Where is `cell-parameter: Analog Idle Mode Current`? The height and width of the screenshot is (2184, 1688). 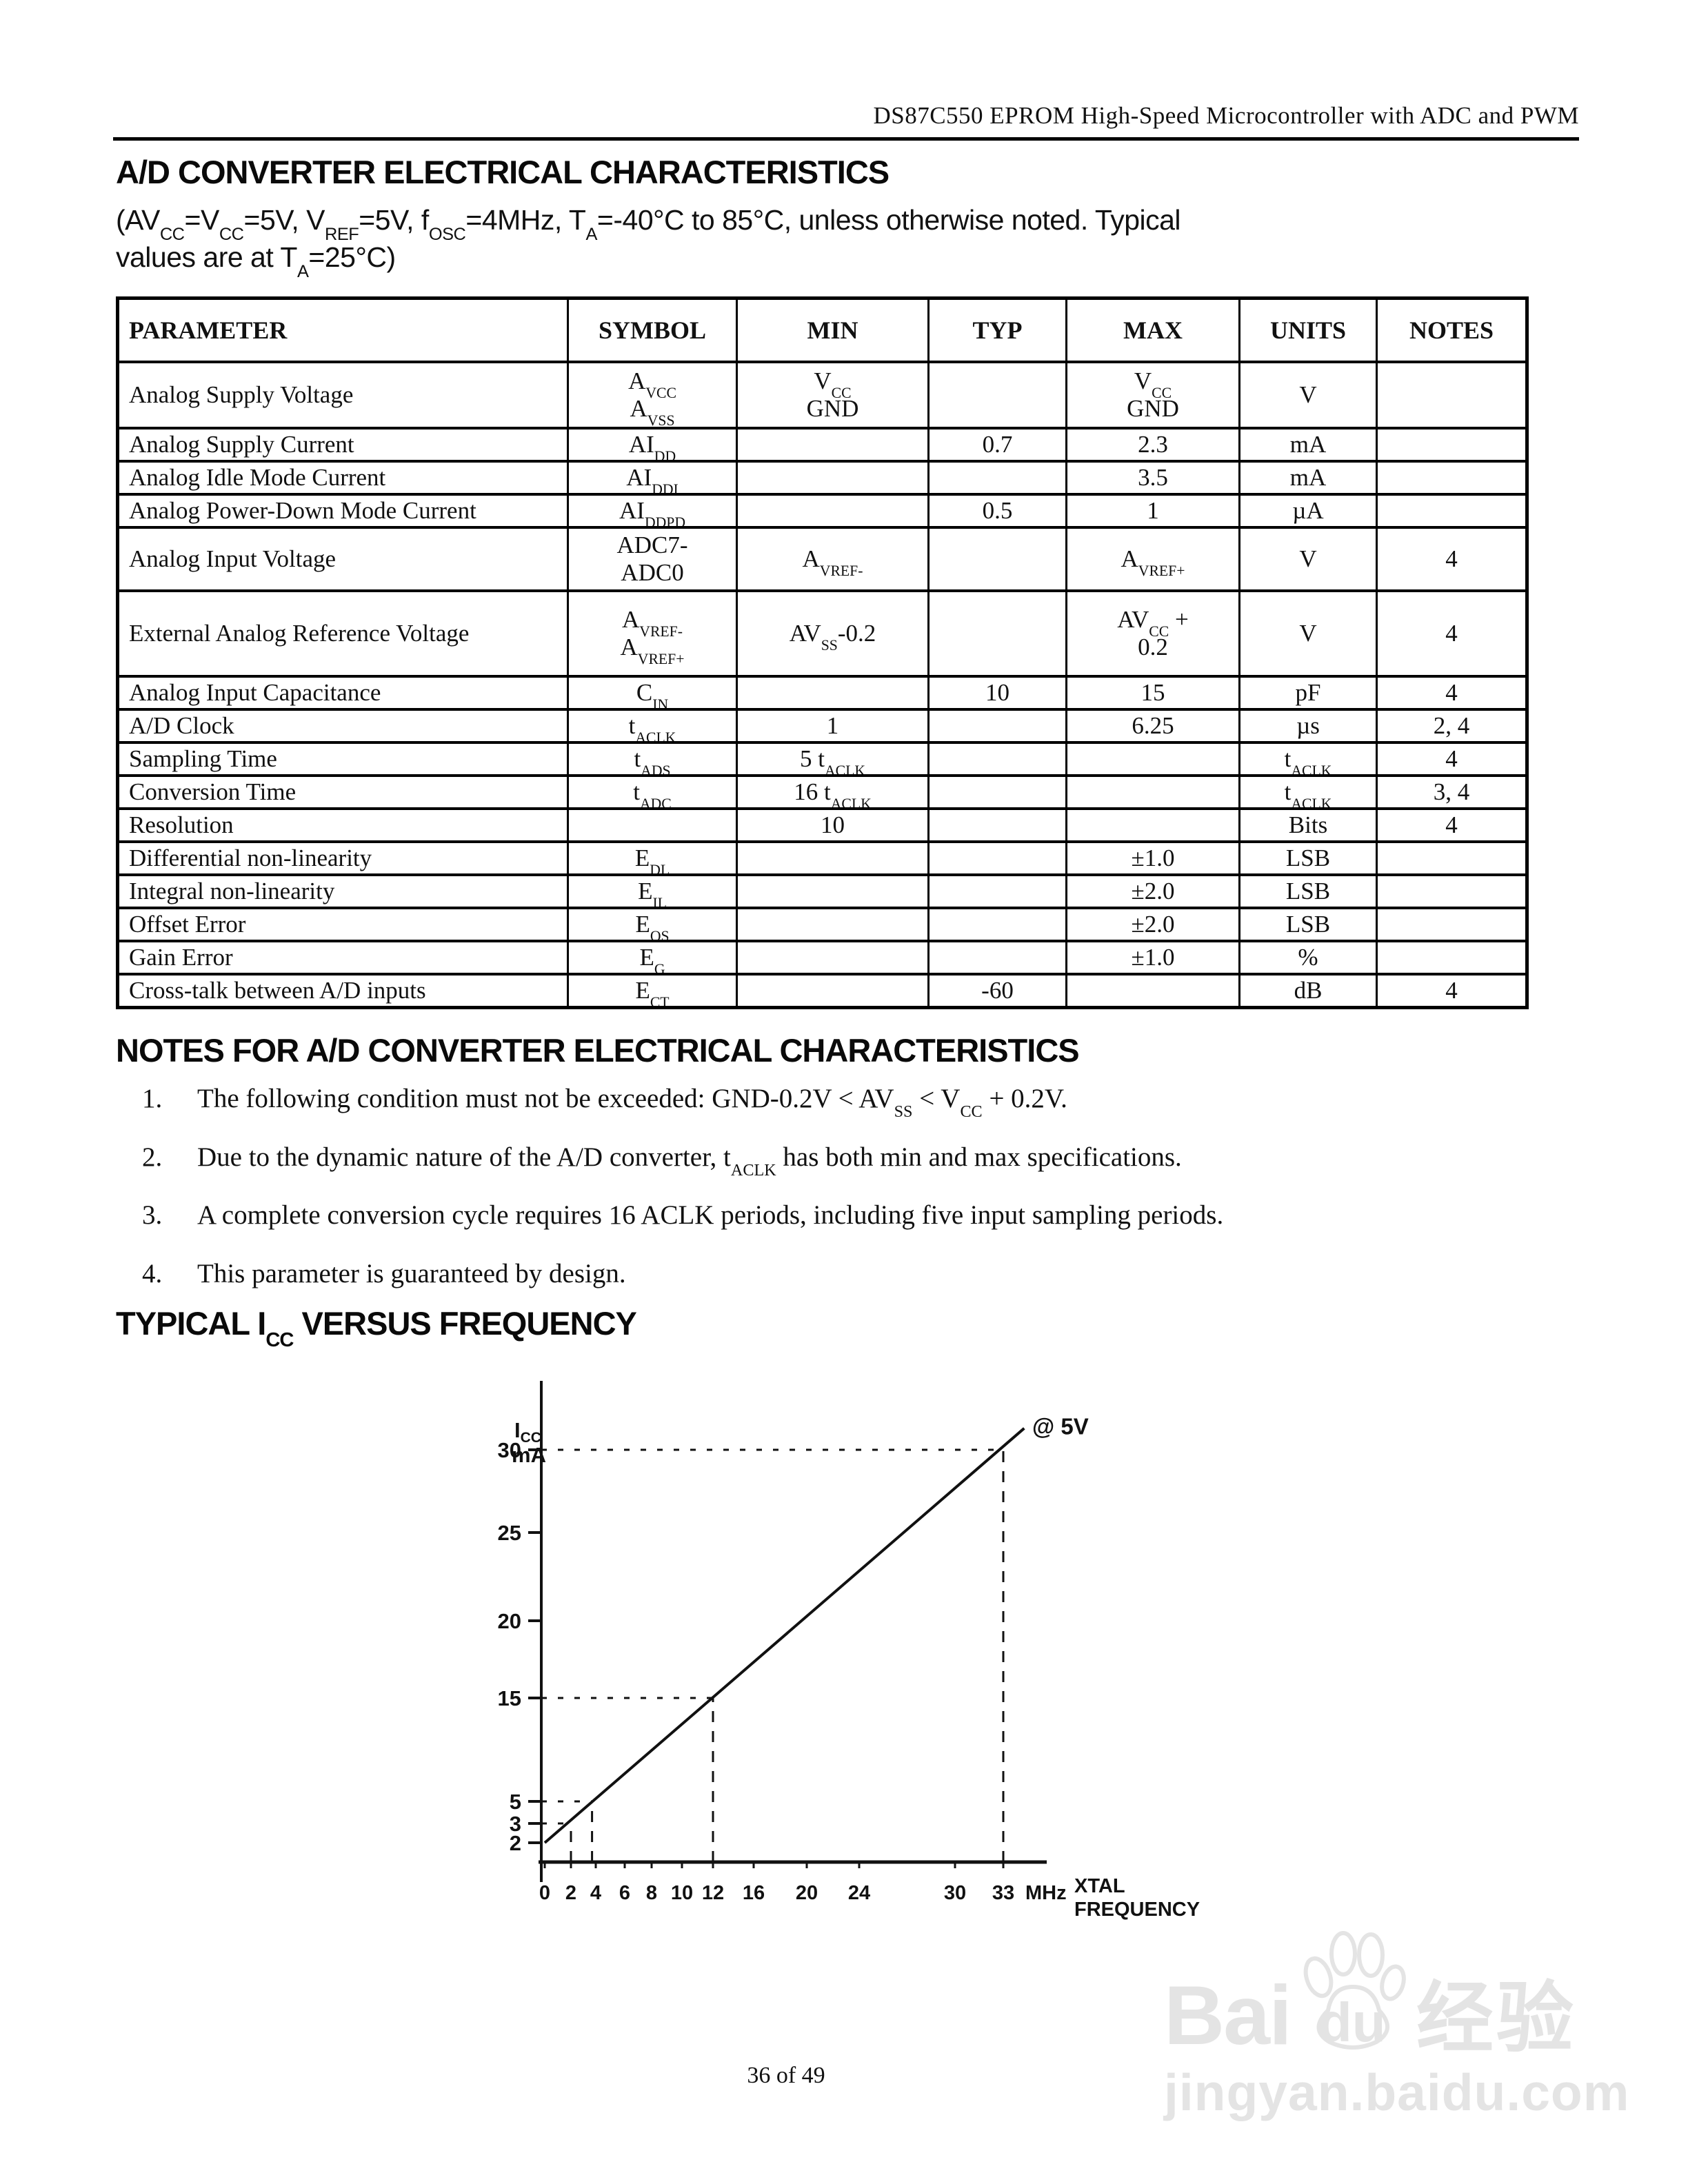
cell-parameter: Analog Idle Mode Current is located at coordinates (343, 478).